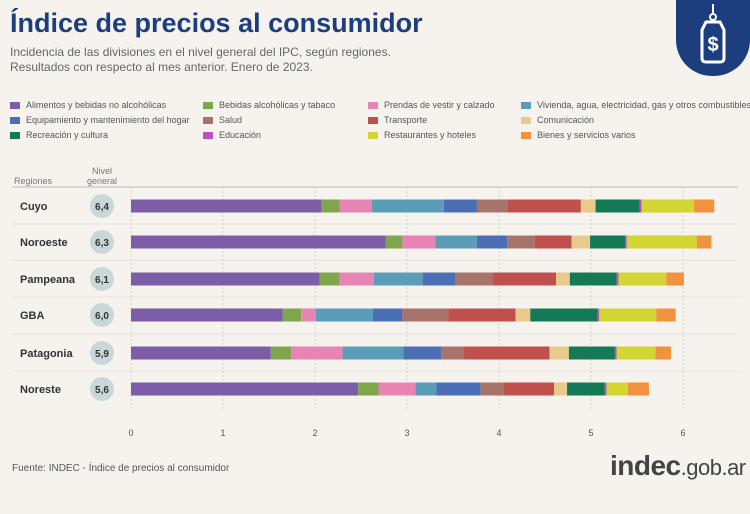  I want to click on region-label: GBA, so click(32, 316).